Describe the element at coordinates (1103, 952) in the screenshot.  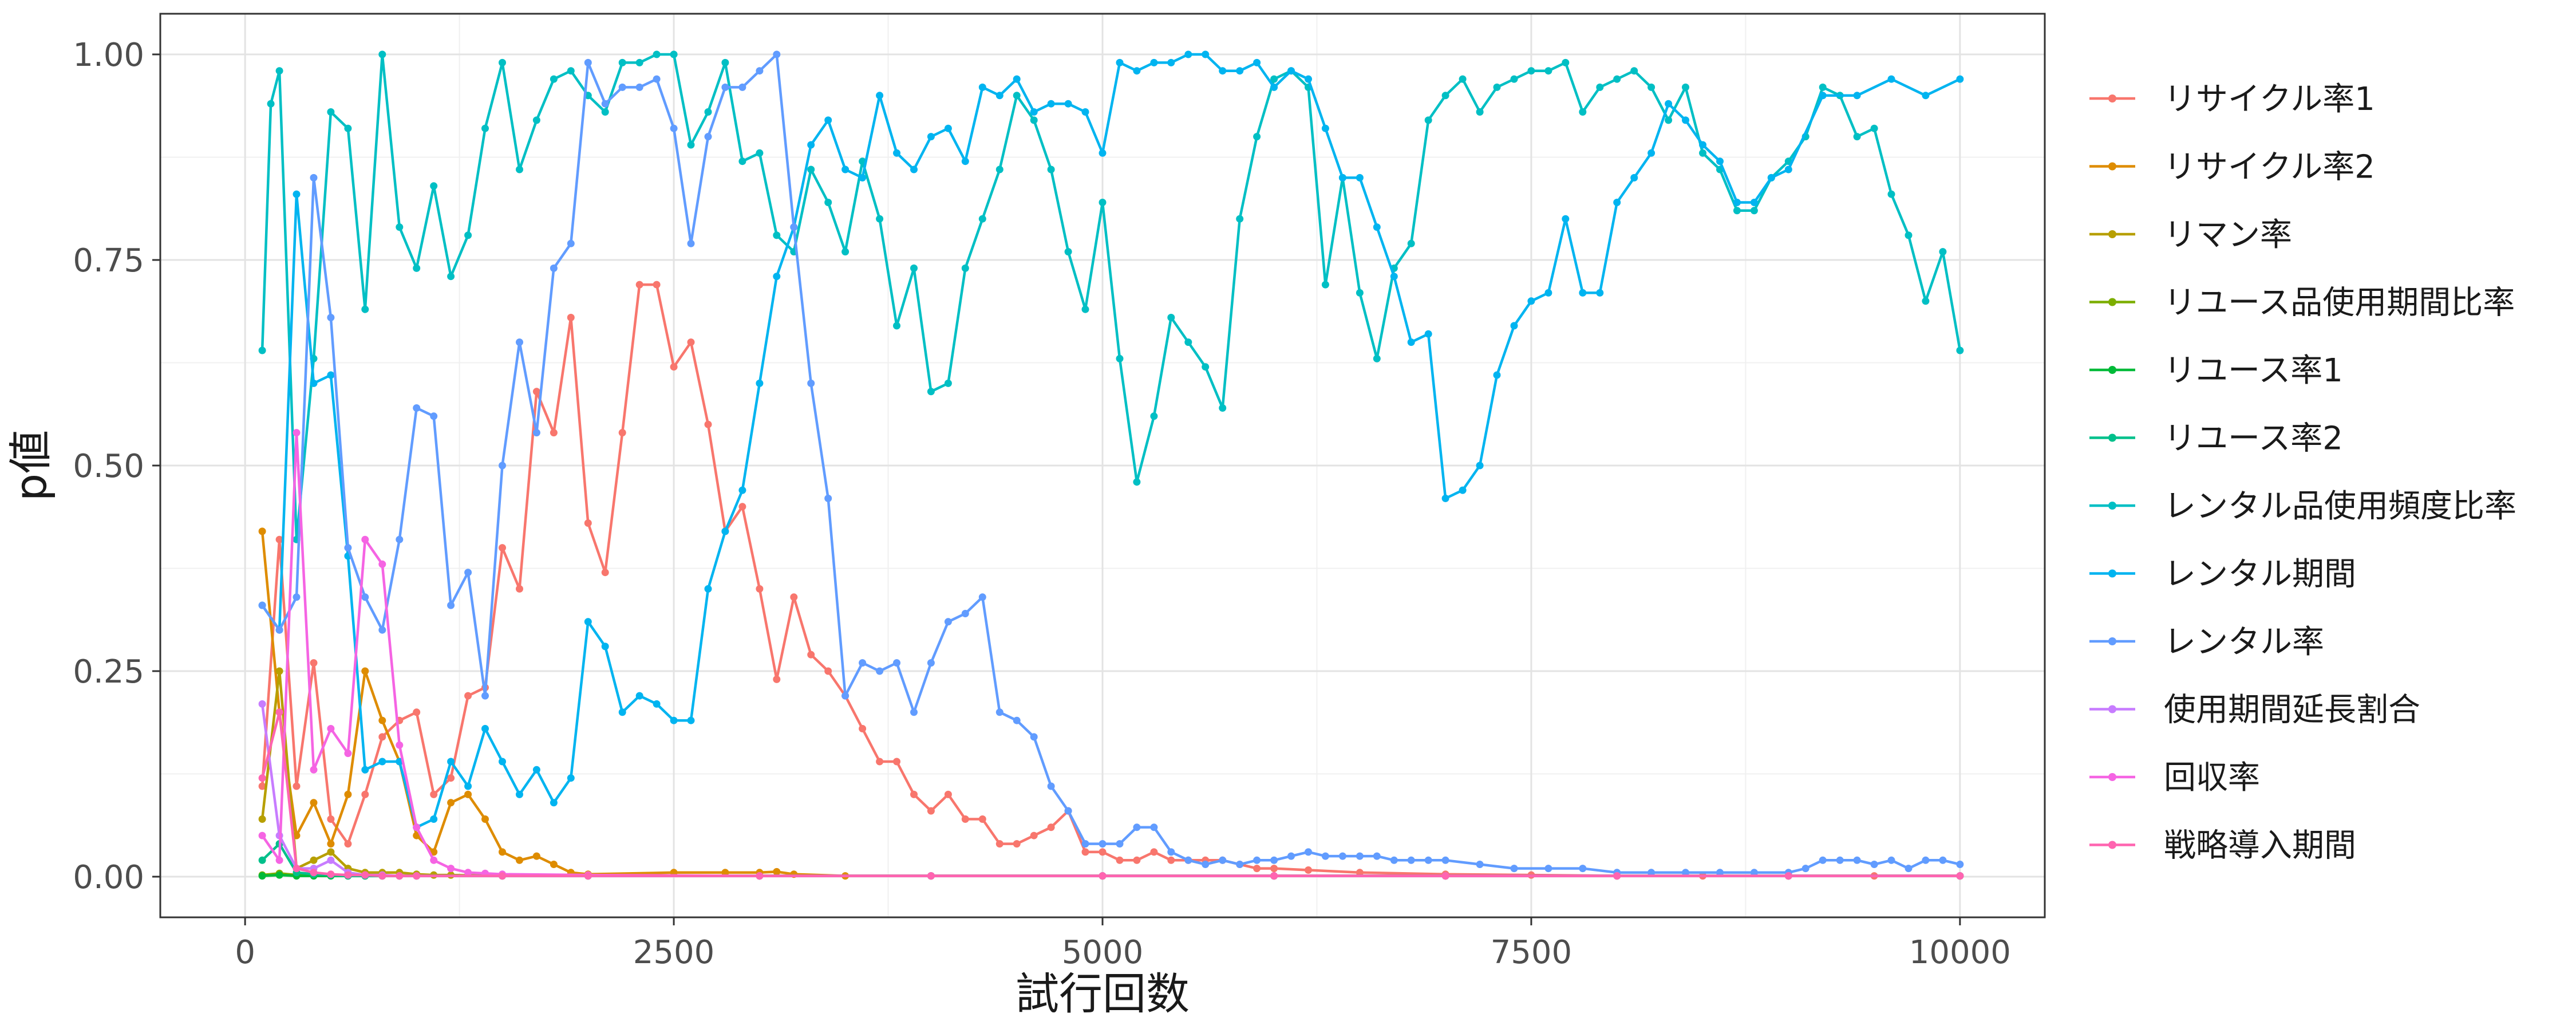
I see `x-tick-label: 5000` at that location.